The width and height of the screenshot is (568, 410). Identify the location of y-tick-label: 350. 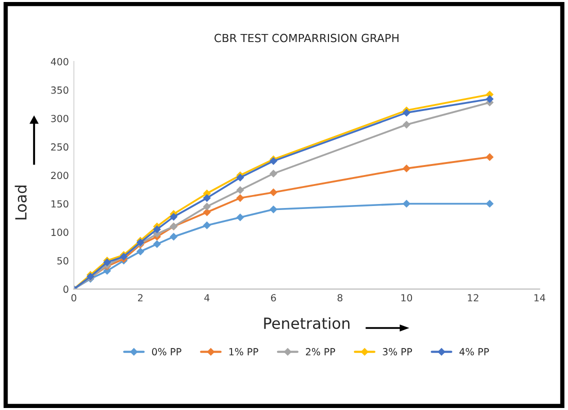
(59, 90).